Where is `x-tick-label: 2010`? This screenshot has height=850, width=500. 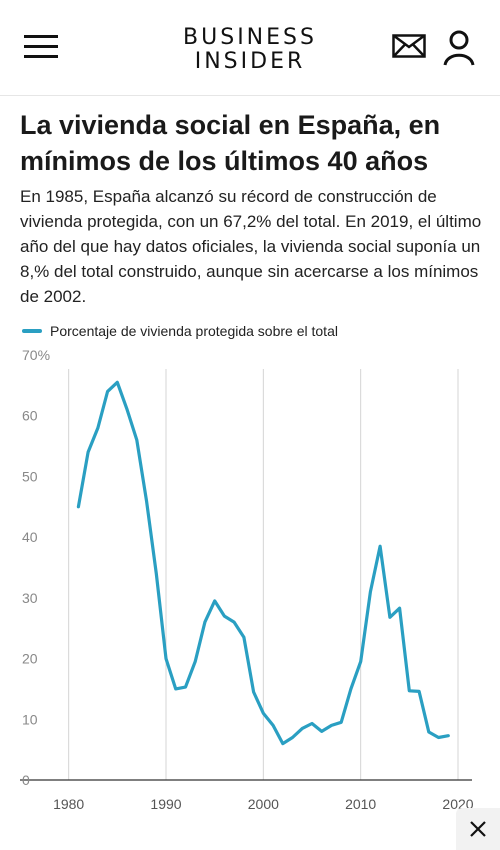
x-tick-label: 2010 is located at coordinates (360, 804).